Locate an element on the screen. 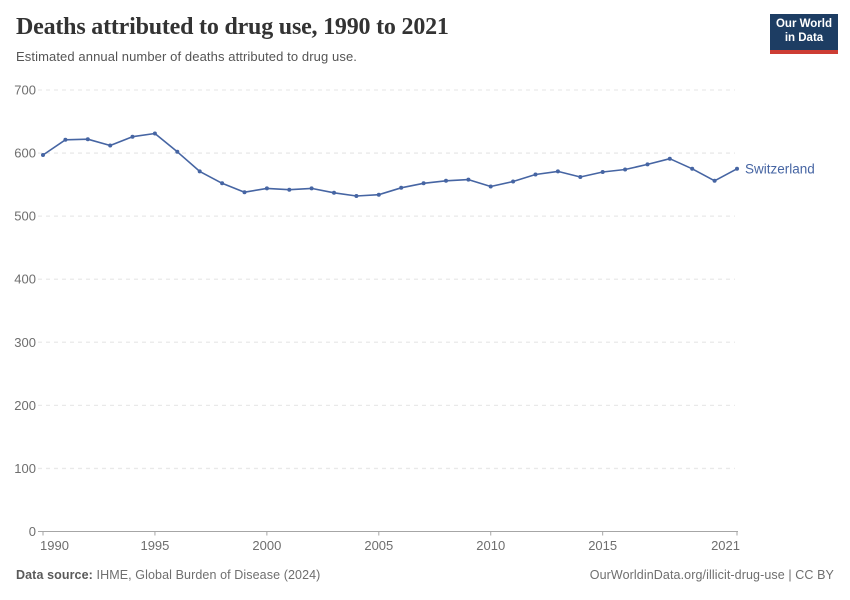  x-tick-label: 2015 is located at coordinates (602, 545).